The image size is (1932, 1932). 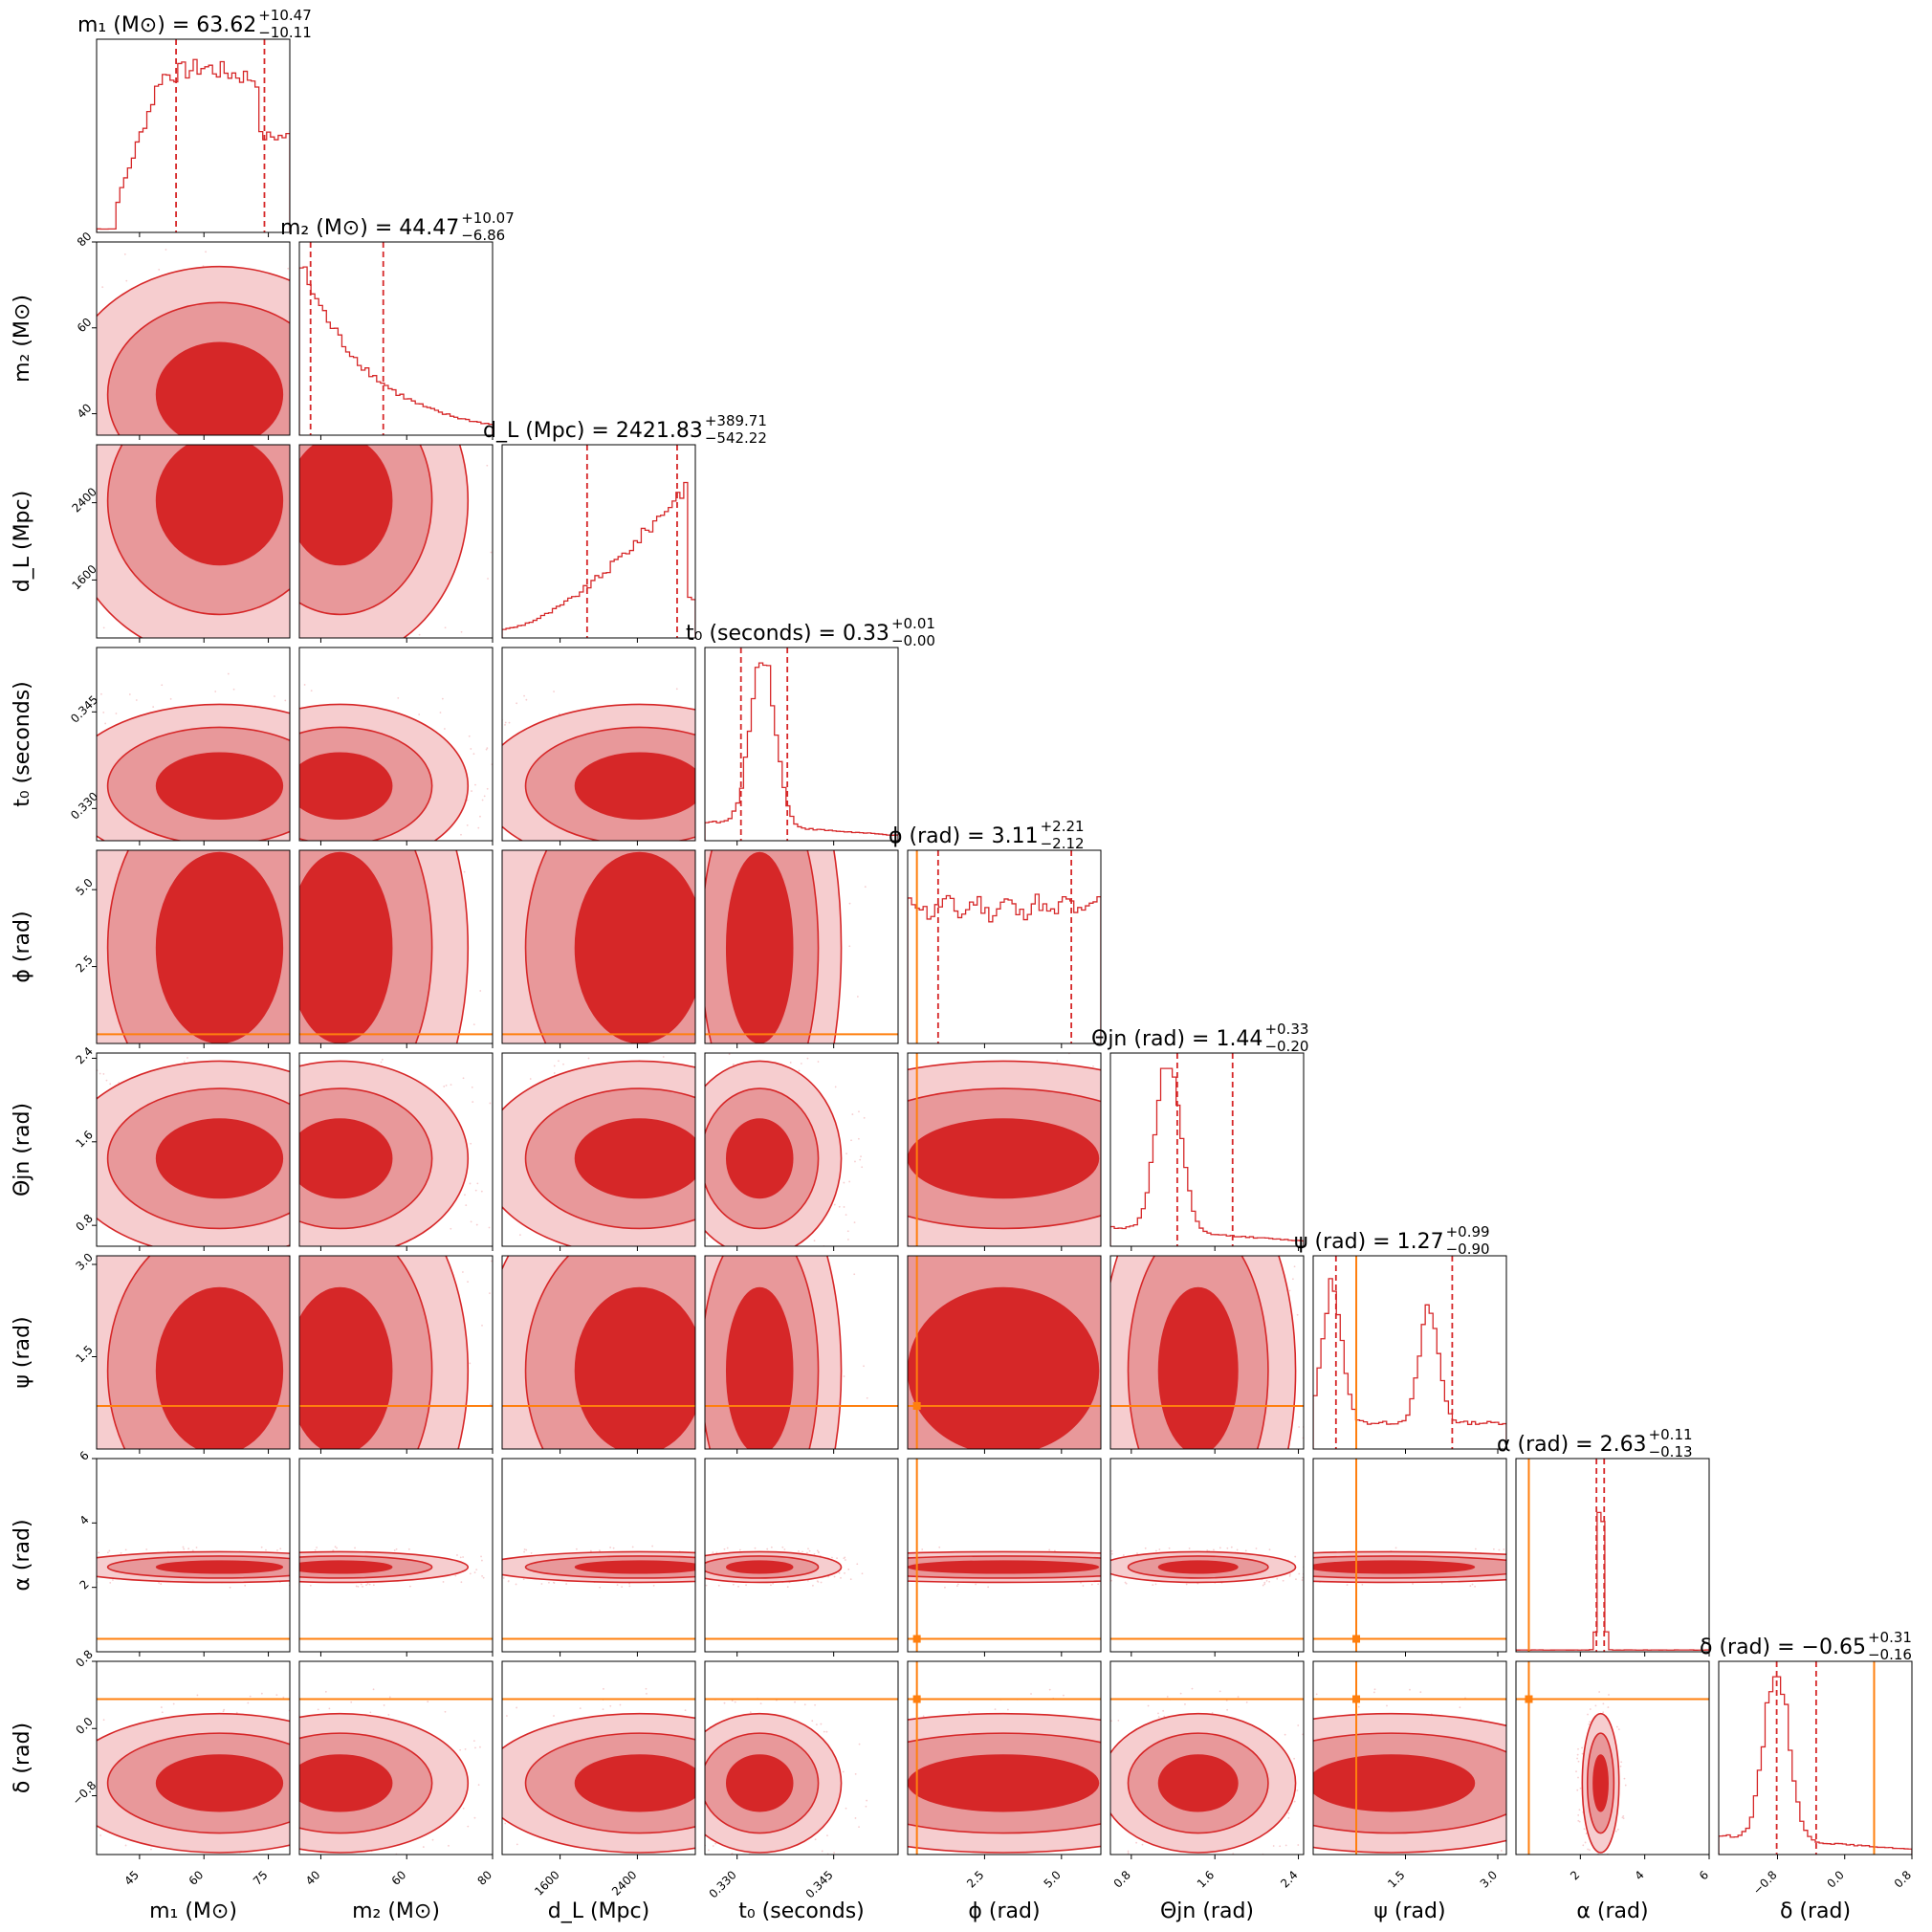 I want to click on title-sup-theta: +0.33, so click(x=1286, y=1029).